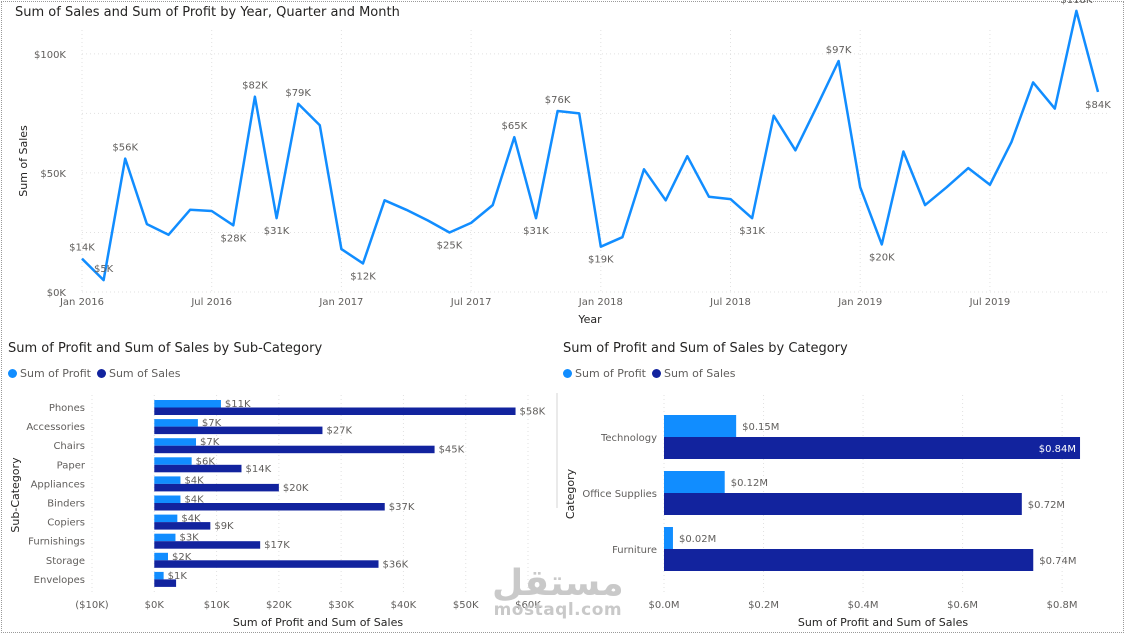  I want to click on data-label: $7K, so click(210, 442).